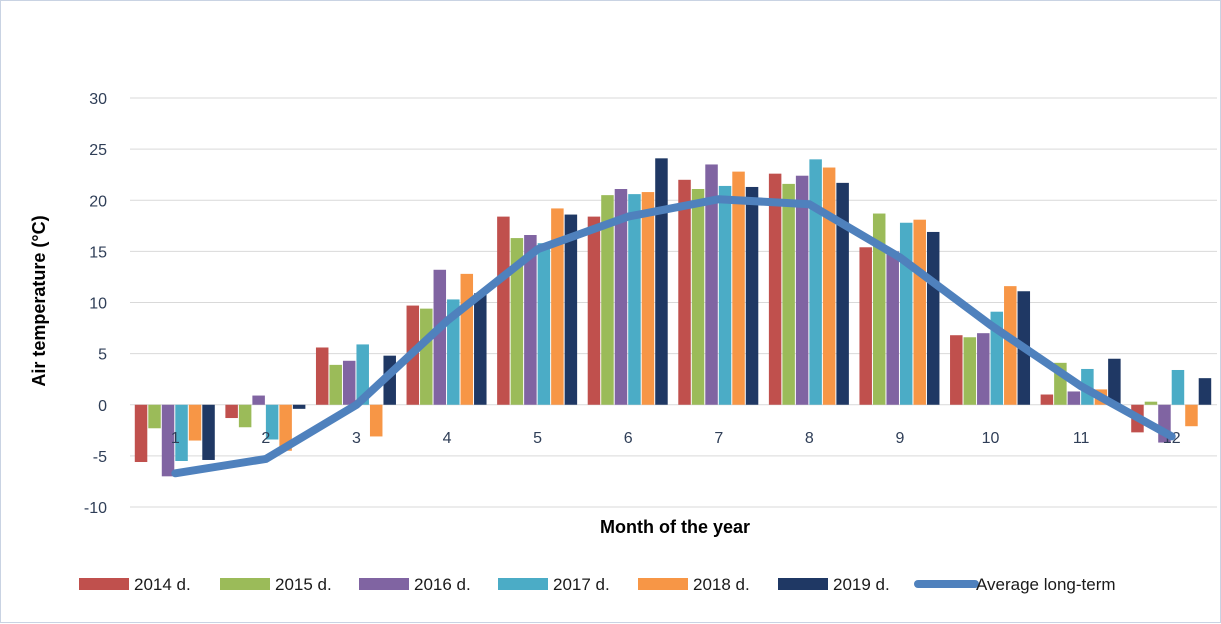 The image size is (1221, 624). What do you see at coordinates (100, 457) in the screenshot?
I see `y-tick-label: -5` at bounding box center [100, 457].